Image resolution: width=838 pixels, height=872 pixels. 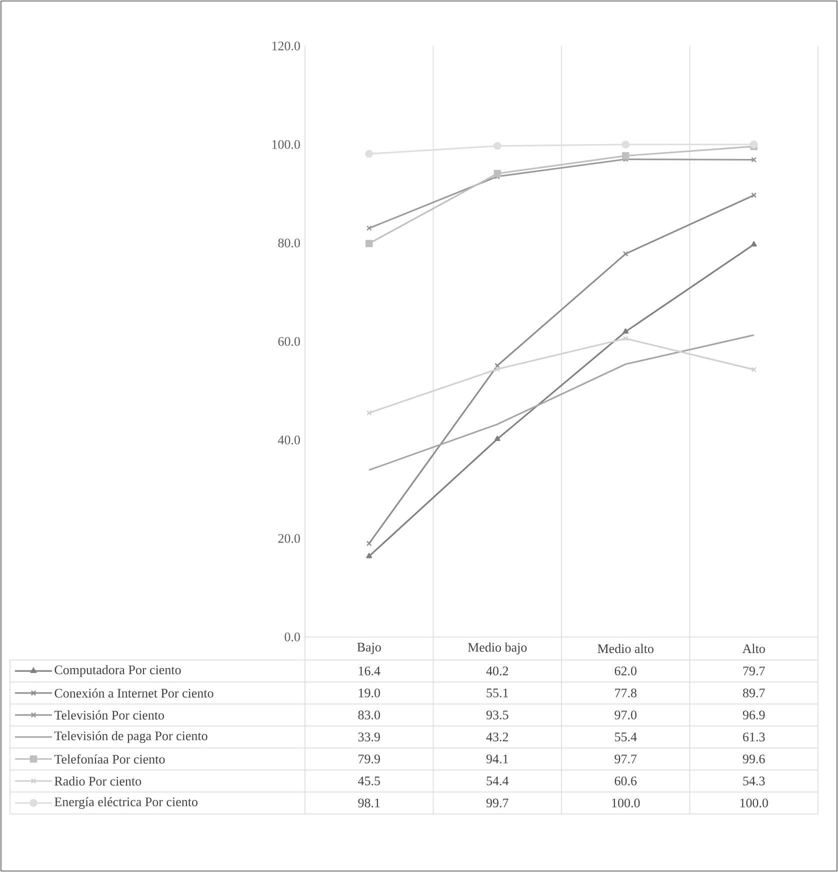 What do you see at coordinates (625, 671) in the screenshot?
I see `data-label: 62.0` at bounding box center [625, 671].